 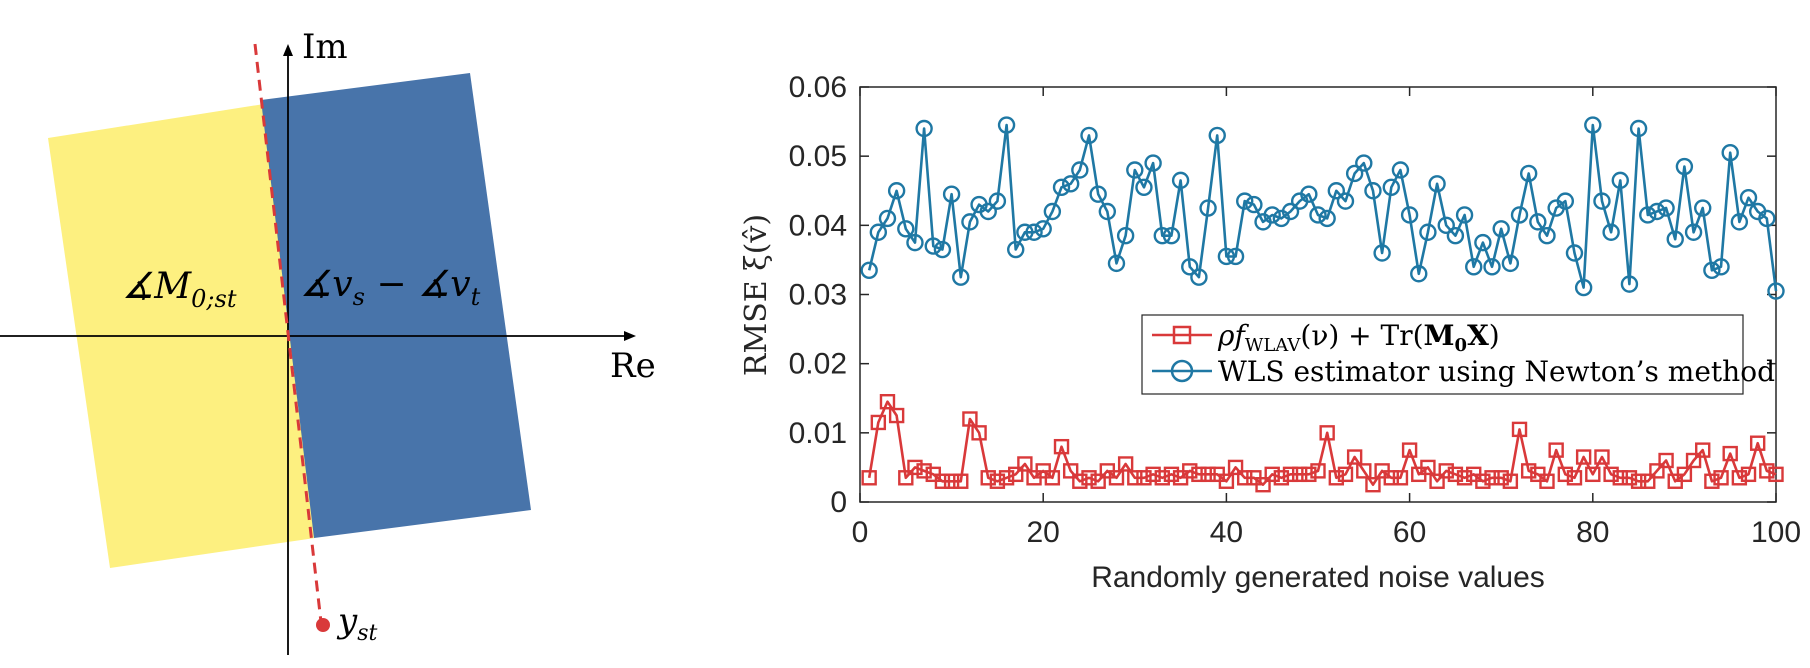 What do you see at coordinates (288, 333) in the screenshot?
I see `dashed-line` at bounding box center [288, 333].